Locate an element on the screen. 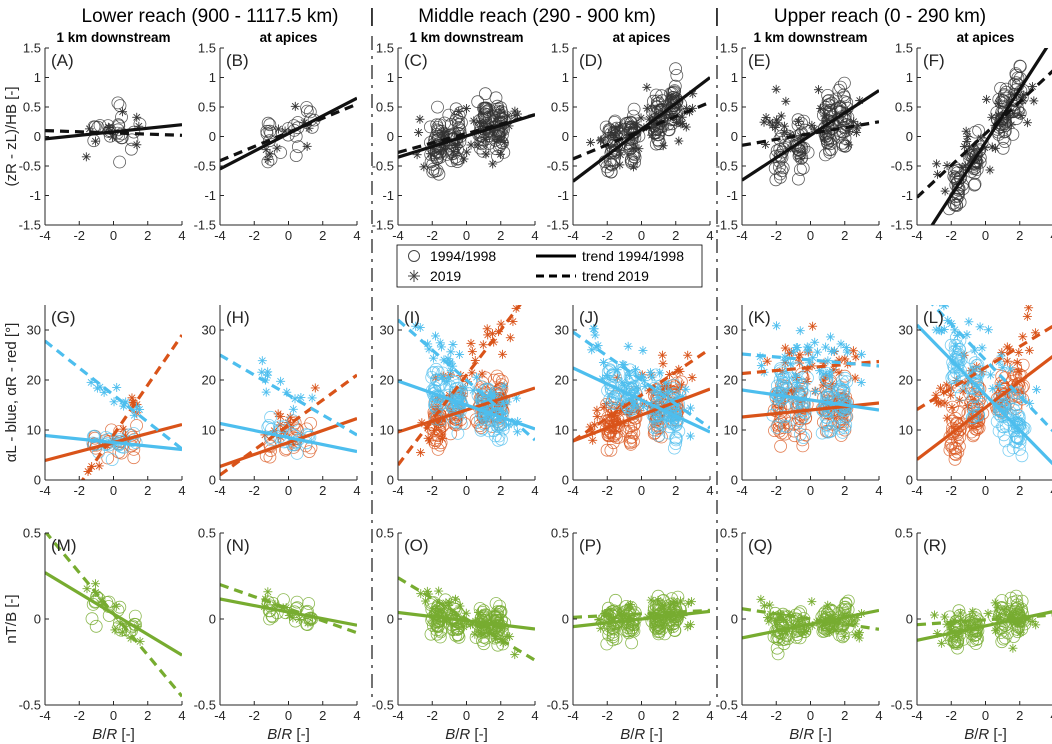 The width and height of the screenshot is (1052, 744). panel-p: -0.5 0 0.5 -4 -2 0 2 4 (P) B/R [-] is located at coordinates (630, 635).